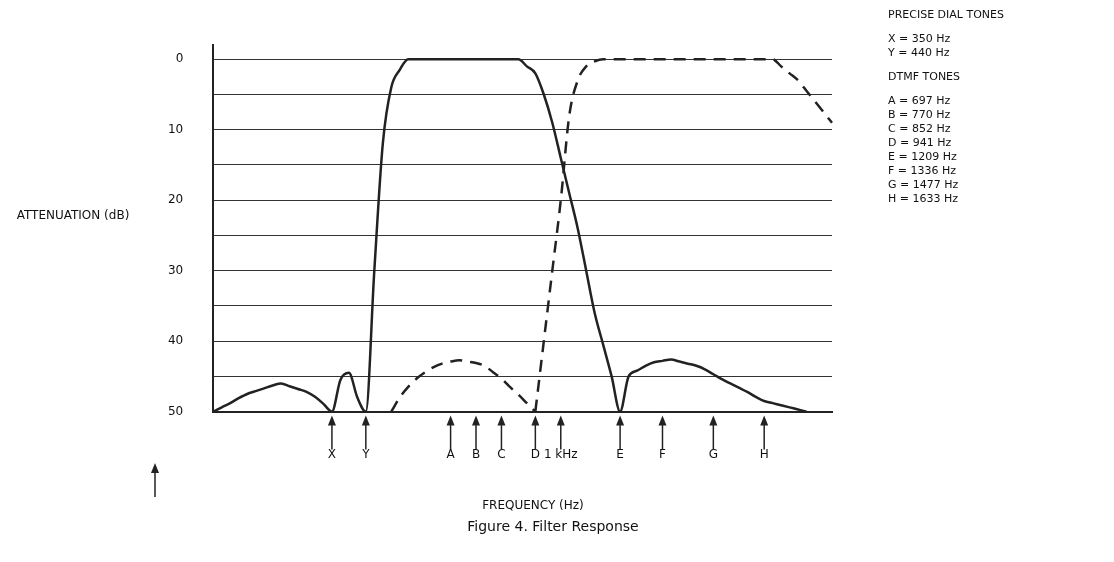 Image resolution: width=1114 pixels, height=562 pixels. What do you see at coordinates (920, 39) in the screenshot?
I see `text: X = 350 Hz` at bounding box center [920, 39].